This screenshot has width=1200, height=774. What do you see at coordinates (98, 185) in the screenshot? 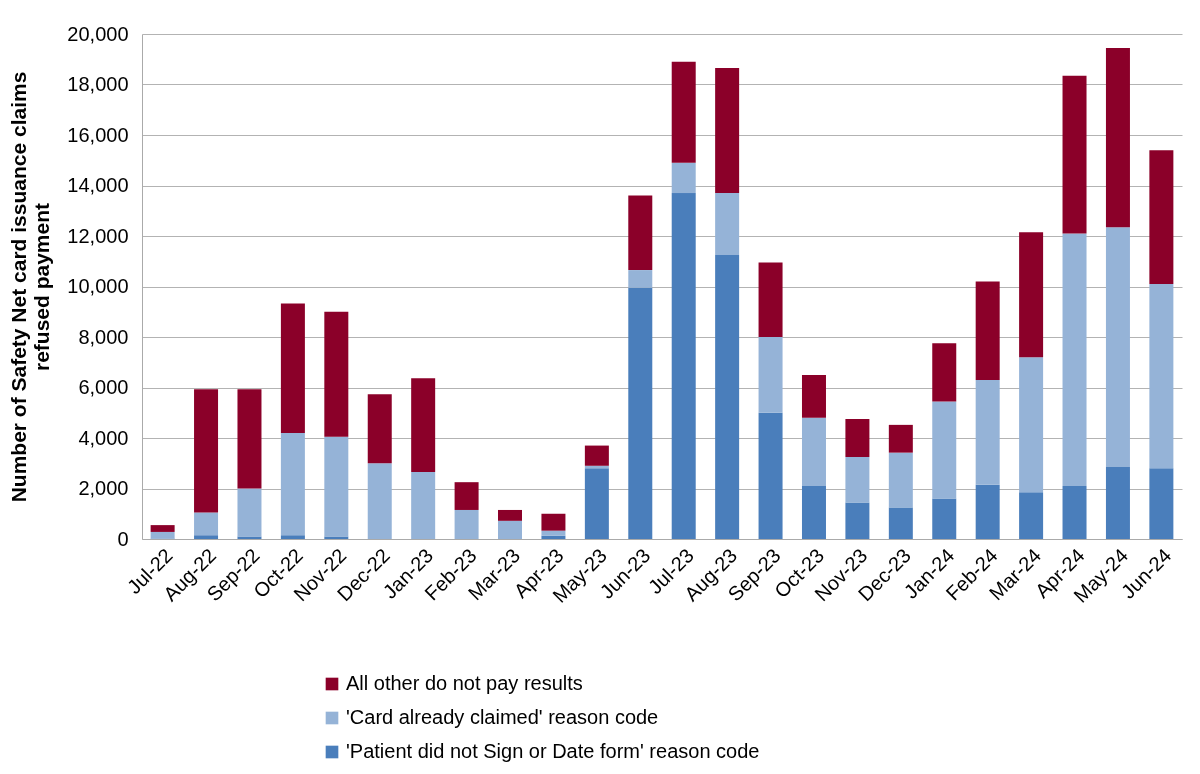
I see `y-tick-label: 14,000` at bounding box center [98, 185].